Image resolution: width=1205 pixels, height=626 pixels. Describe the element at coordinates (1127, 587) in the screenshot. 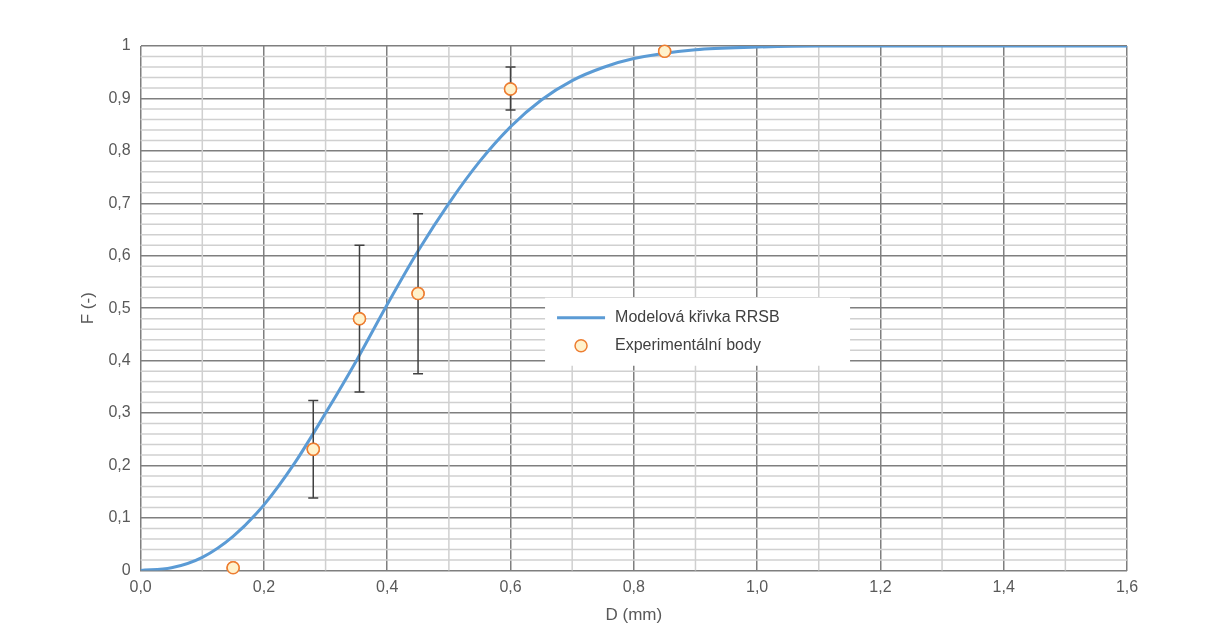

I see `x-tick-label: 1,6` at that location.